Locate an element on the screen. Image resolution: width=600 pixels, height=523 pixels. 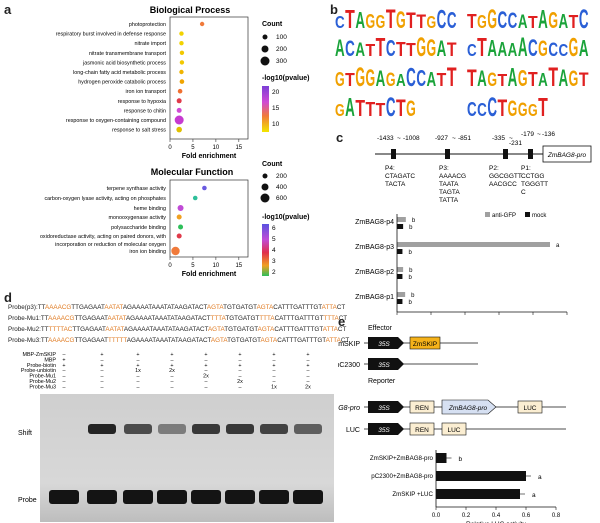
luc-label: LUC is located at coordinates (529, 408).